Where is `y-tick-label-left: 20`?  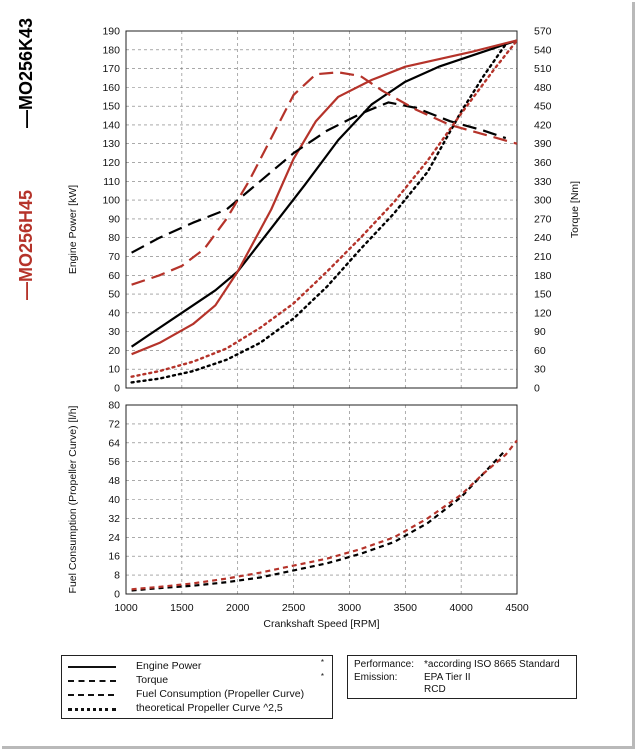 y-tick-label-left: 20 is located at coordinates (114, 351).